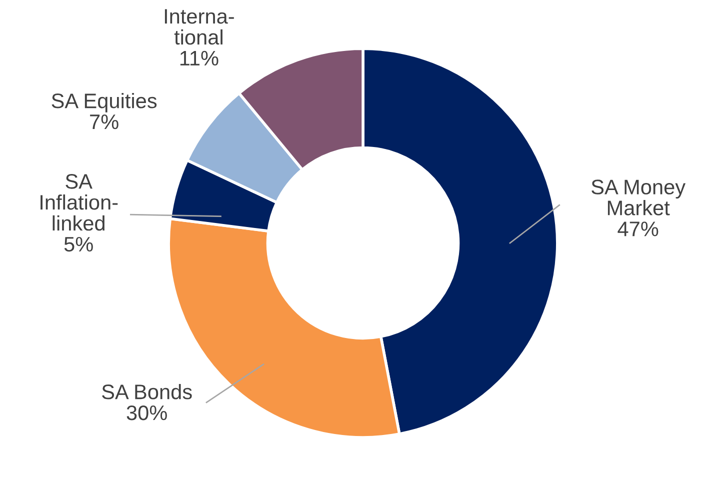 Image resolution: width=726 pixels, height=486 pixels. I want to click on data-label: 5%, so click(78, 244).